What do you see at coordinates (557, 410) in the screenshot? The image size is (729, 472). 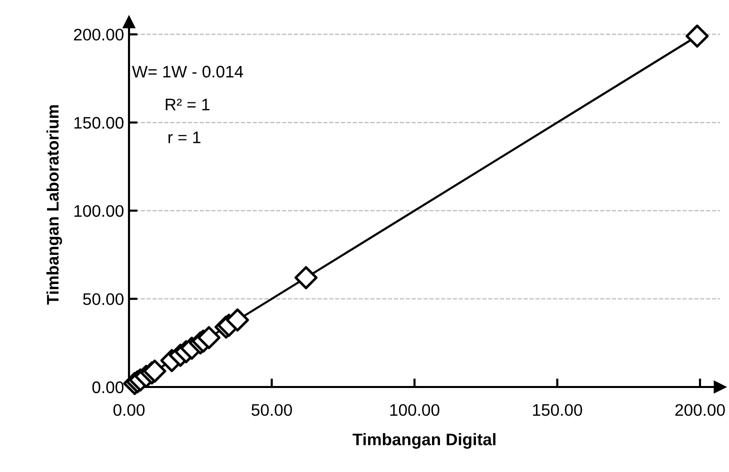 I see `x-tick-label: 150.00` at bounding box center [557, 410].